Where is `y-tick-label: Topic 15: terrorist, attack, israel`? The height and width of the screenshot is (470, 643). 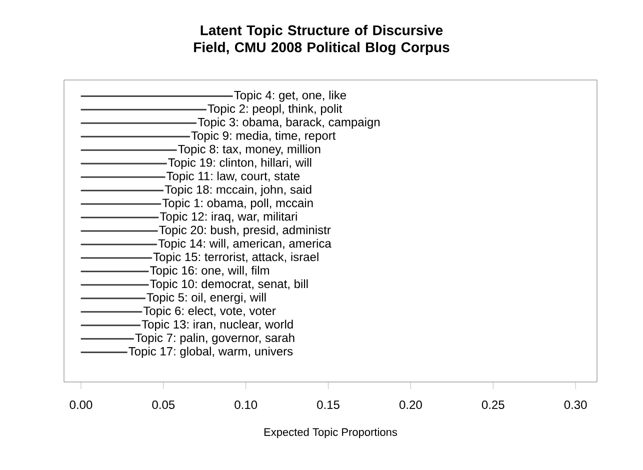 y-tick-label: Topic 15: terrorist, attack, israel is located at coordinates (235, 258).